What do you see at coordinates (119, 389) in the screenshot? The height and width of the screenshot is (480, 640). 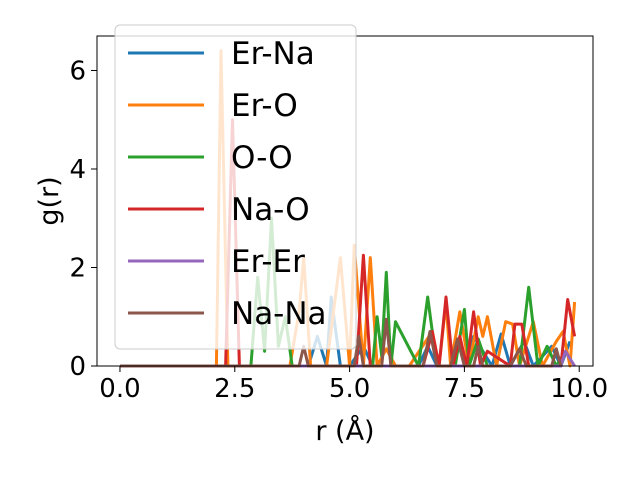 I see `x-tick-label: 0.0` at bounding box center [119, 389].